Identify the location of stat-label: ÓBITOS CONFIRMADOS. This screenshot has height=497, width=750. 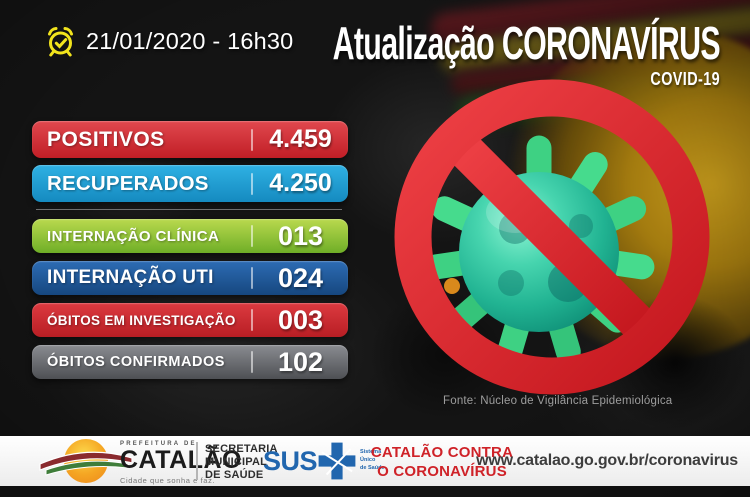
(136, 362).